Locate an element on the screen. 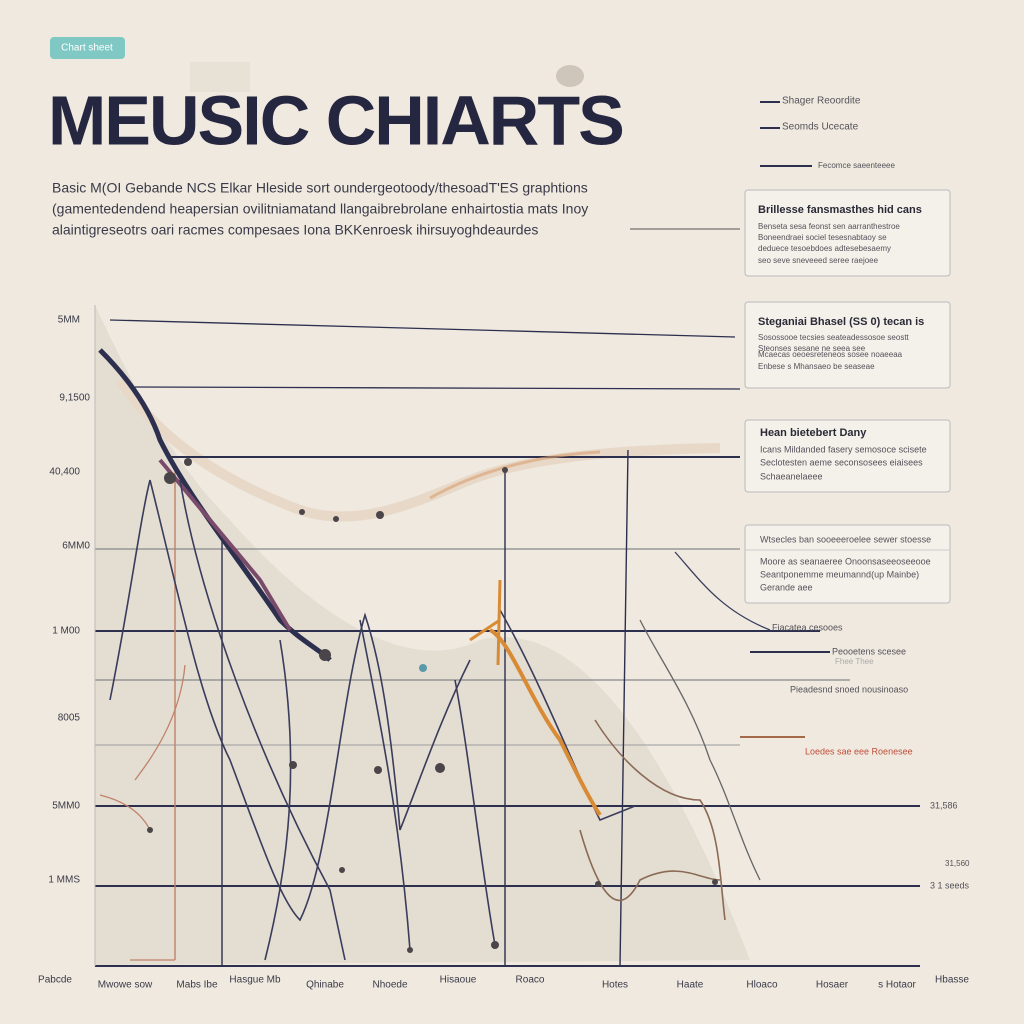 This screenshot has height=1024, width=1024. x-label: Pabcde is located at coordinates (55, 980).